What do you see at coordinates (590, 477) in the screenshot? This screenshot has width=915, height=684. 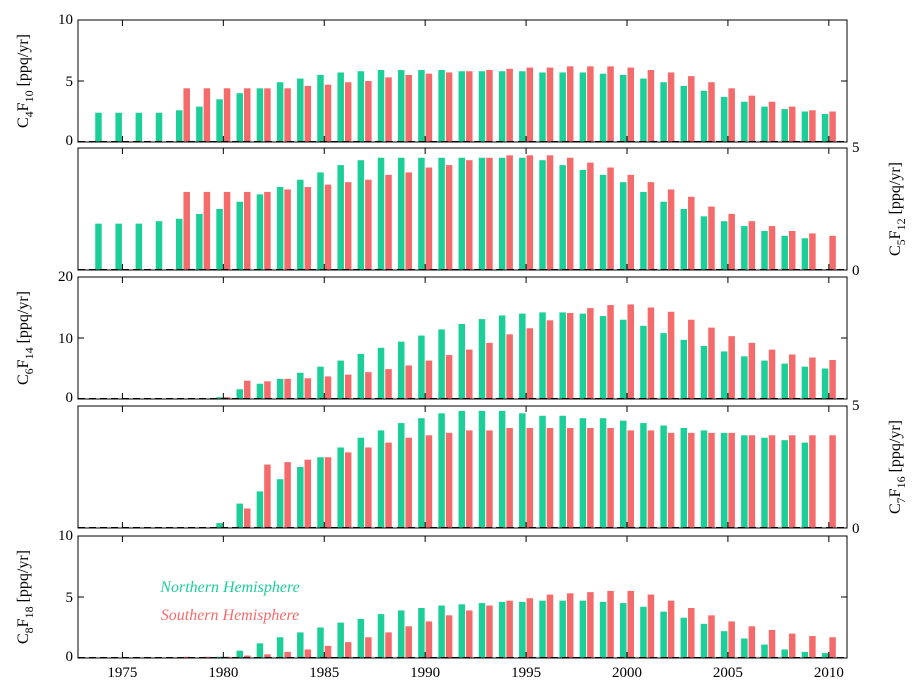 I see `bar-south-1998` at bounding box center [590, 477].